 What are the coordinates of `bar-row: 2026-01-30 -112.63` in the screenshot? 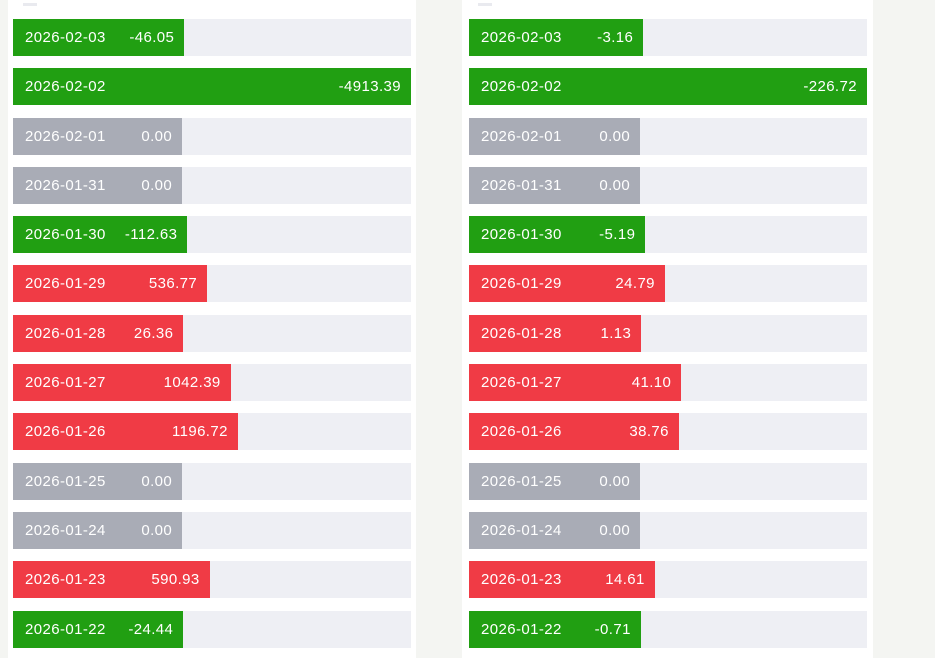 It's located at (212, 235).